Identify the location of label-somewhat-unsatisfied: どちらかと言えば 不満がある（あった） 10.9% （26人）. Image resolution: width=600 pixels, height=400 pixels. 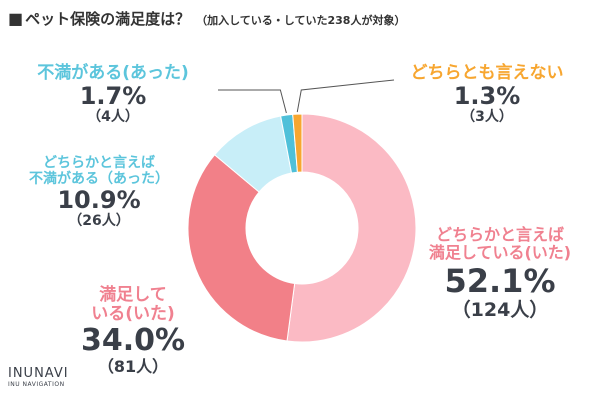
(99, 192).